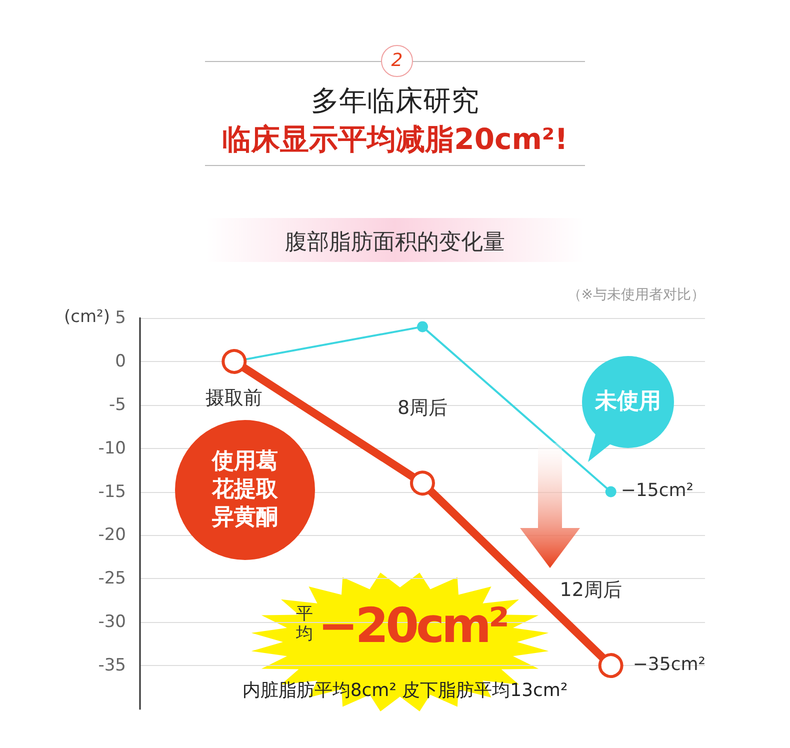 Image resolution: width=790 pixels, height=748 pixels. What do you see at coordinates (112, 666) in the screenshot?
I see `y-tick-label: -35` at bounding box center [112, 666].